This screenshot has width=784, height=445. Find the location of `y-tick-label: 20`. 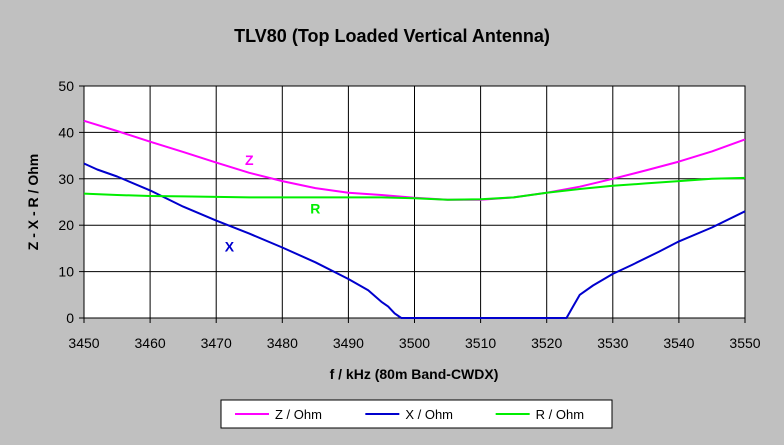

y-tick-label: 20 is located at coordinates (66, 225).